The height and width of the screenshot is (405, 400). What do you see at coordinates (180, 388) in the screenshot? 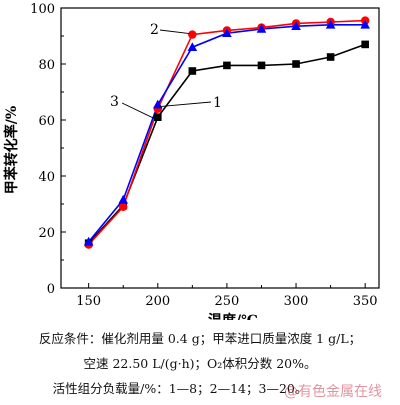
I see `caption-line-3: 活性组分负载量/%：1—8；2—14；3—20。` at bounding box center [180, 388].